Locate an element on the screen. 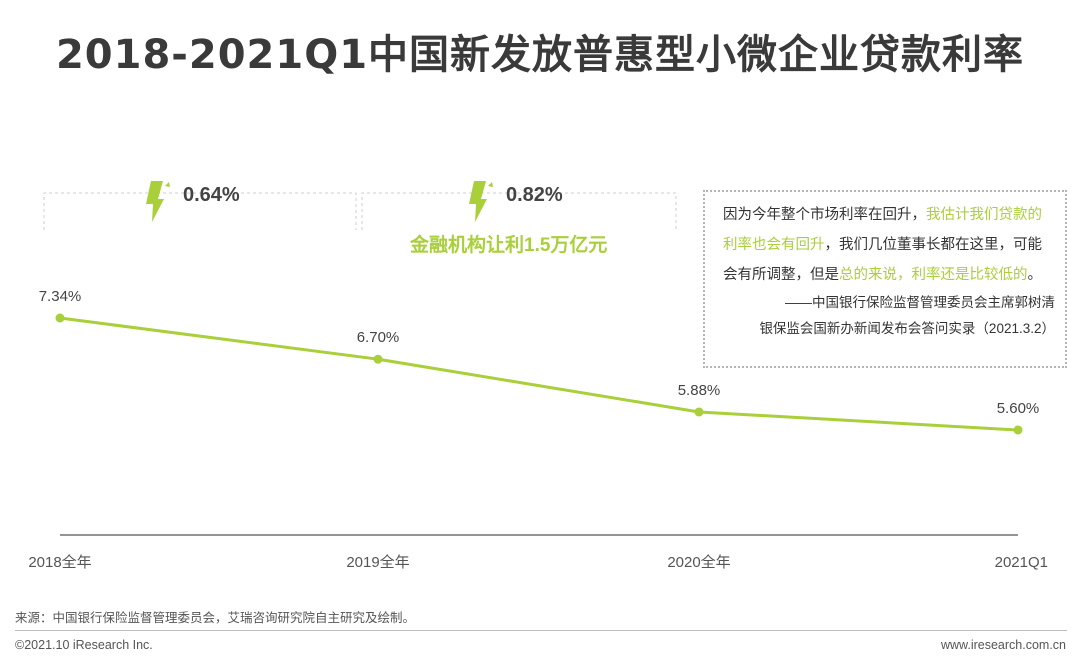  source-note: 来源：中国银行保险监督管理委员会，艾瑞咨询研究院自主研究及绘制。 is located at coordinates (215, 618).